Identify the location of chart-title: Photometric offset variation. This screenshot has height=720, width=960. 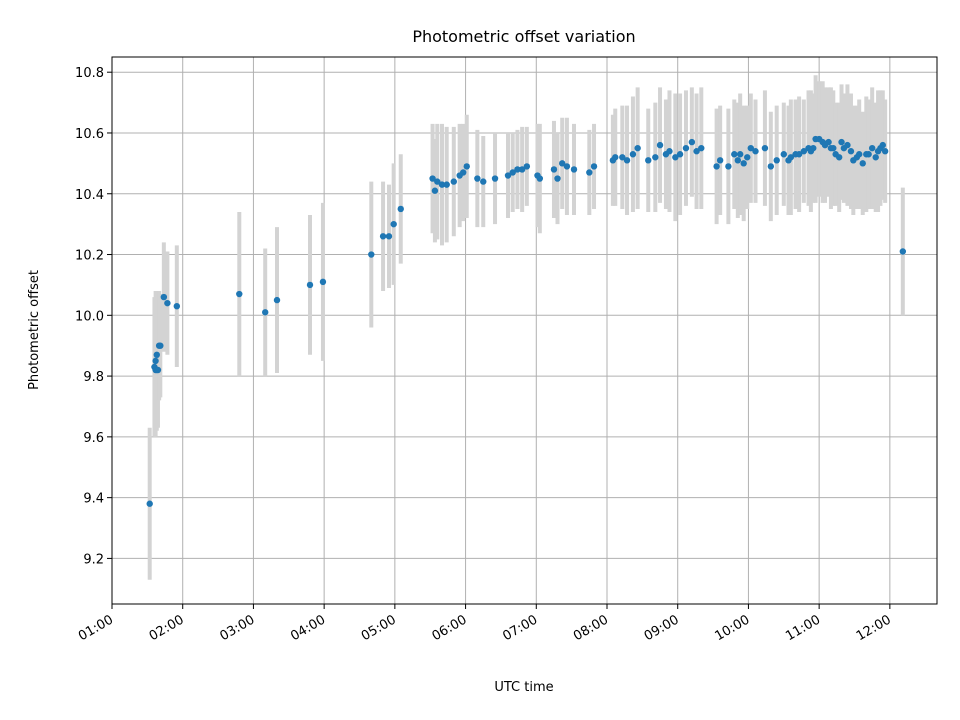
(523, 36).